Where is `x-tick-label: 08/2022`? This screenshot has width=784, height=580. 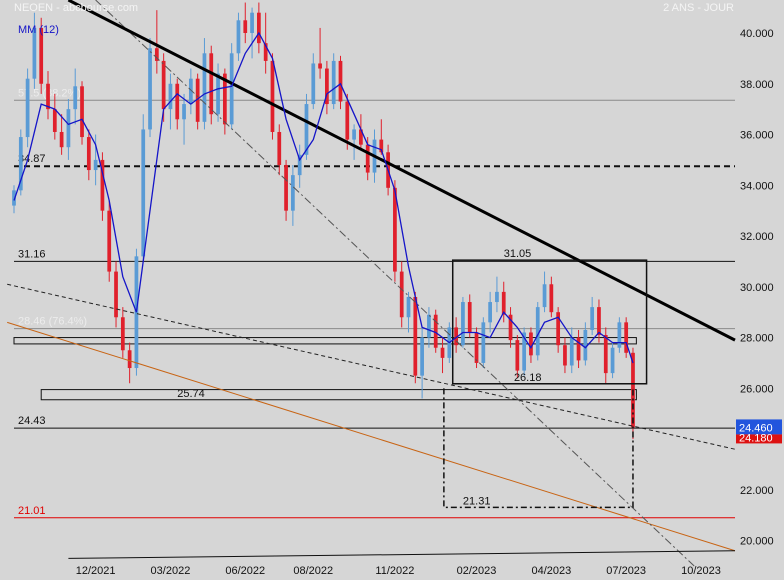
x-tick-label: 08/2022 is located at coordinates (313, 571).